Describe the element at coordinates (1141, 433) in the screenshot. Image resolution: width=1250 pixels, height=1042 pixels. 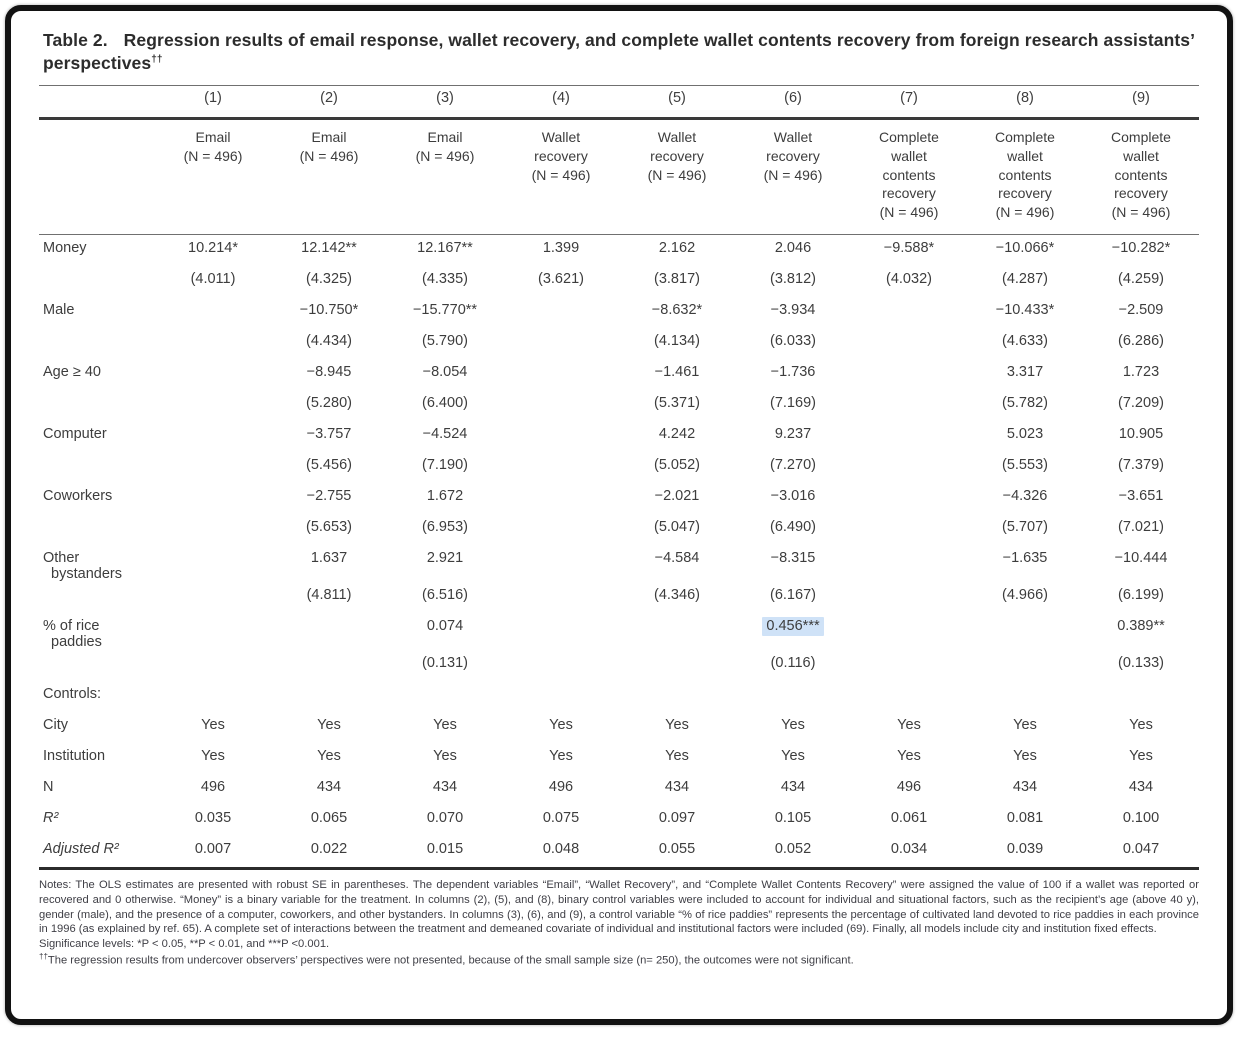
I see `value-cell: 10.905` at that location.